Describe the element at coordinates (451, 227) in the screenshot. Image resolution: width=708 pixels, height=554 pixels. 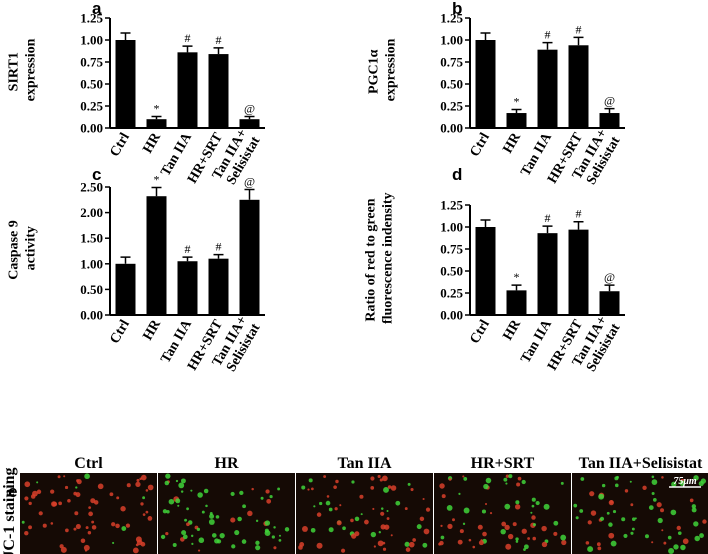
I see `y-tick-label: 1.00` at that location.